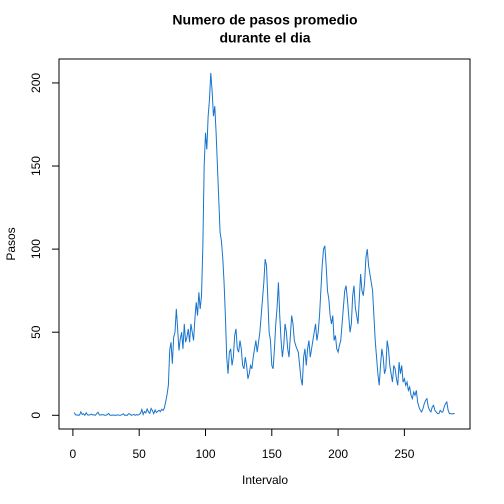 Image resolution: width=504 pixels, height=504 pixels. What do you see at coordinates (265, 480) in the screenshot?
I see `x-axis-label: Intervalo` at bounding box center [265, 480].